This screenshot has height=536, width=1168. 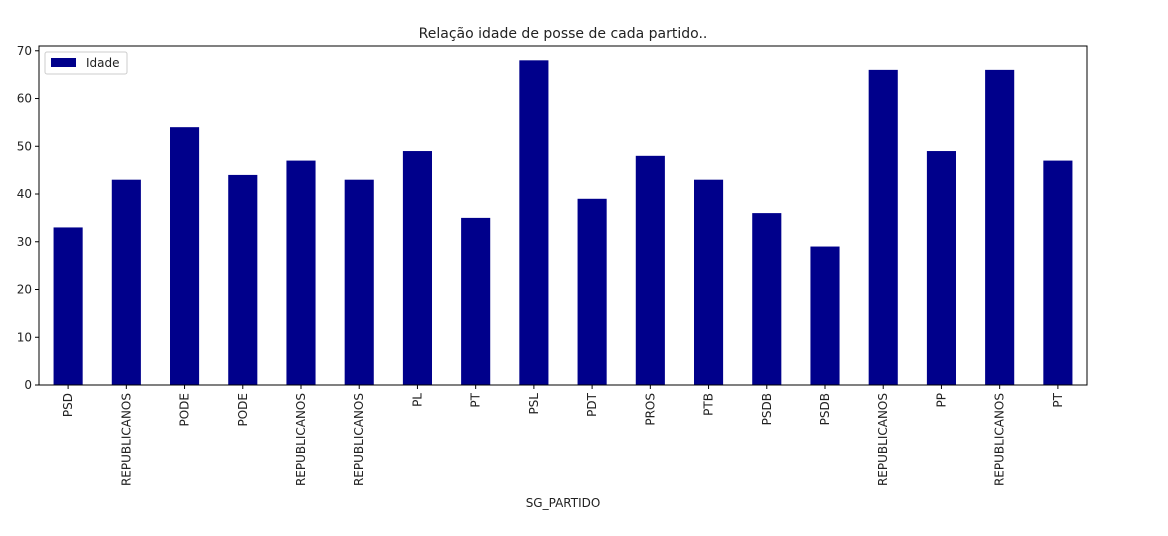 I want to click on y-tick-label: 60, so click(x=24, y=99).